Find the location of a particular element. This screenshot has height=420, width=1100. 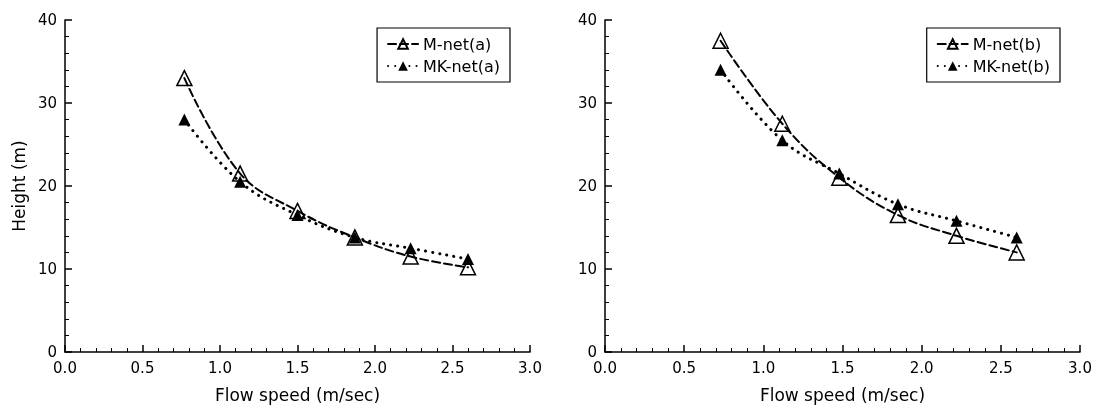

legend-label: M-net(b) is located at coordinates (1007, 44).